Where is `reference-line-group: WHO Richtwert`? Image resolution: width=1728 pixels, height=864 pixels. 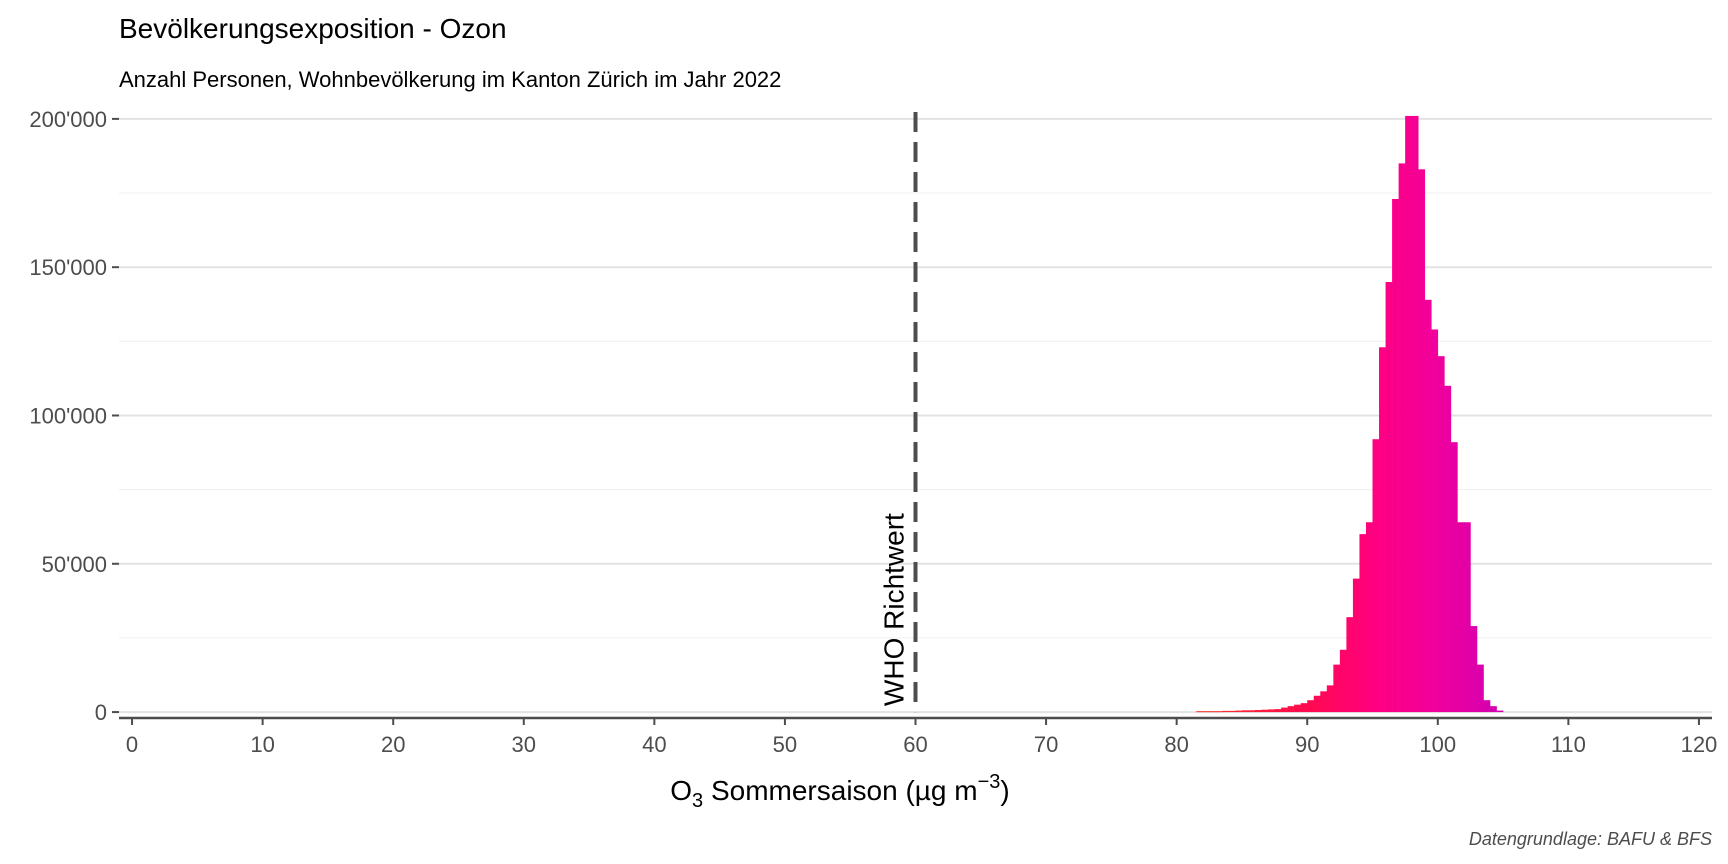 reference-line-group: WHO Richtwert is located at coordinates (898, 412).